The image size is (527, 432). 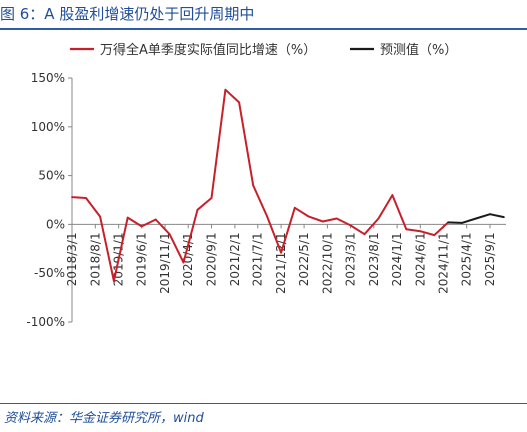 What do you see at coordinates (397, 259) in the screenshot?
I see `x-tick-label: 2024/1/1` at bounding box center [397, 259].